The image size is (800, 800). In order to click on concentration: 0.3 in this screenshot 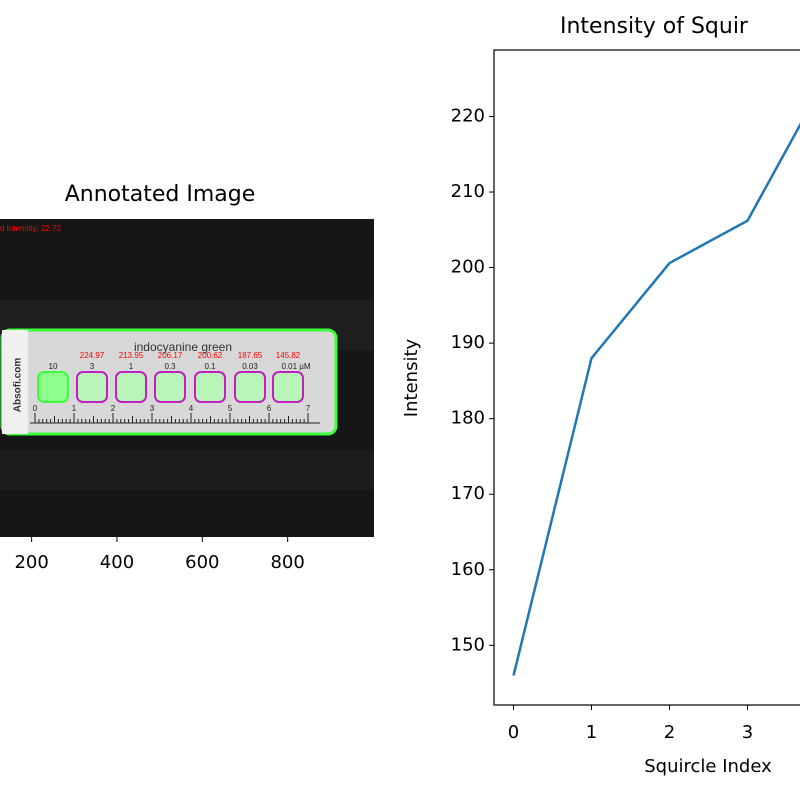, I will do `click(170, 366)`.